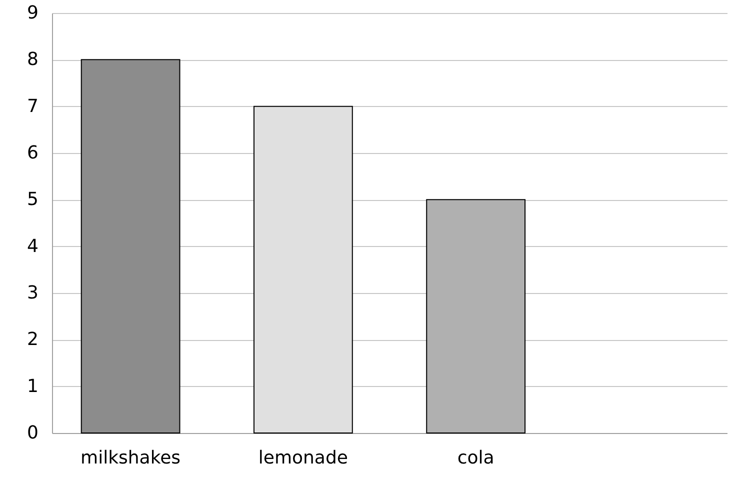 Image resolution: width=736 pixels, height=496 pixels. Describe the element at coordinates (32, 153) in the screenshot. I see `y-tick-label: 6` at that location.